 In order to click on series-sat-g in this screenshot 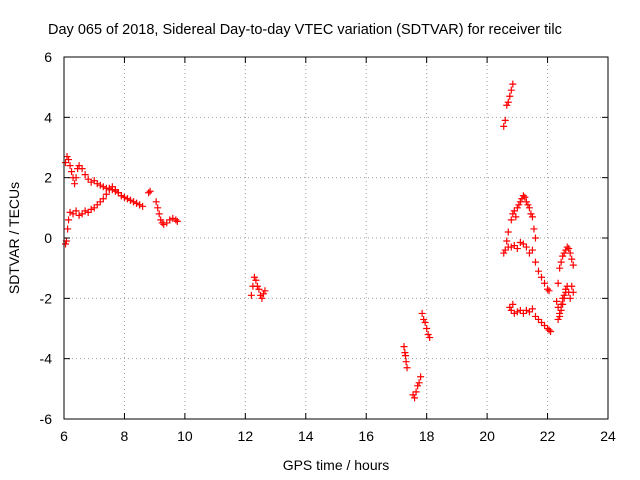, I will do `click(508, 105)`.